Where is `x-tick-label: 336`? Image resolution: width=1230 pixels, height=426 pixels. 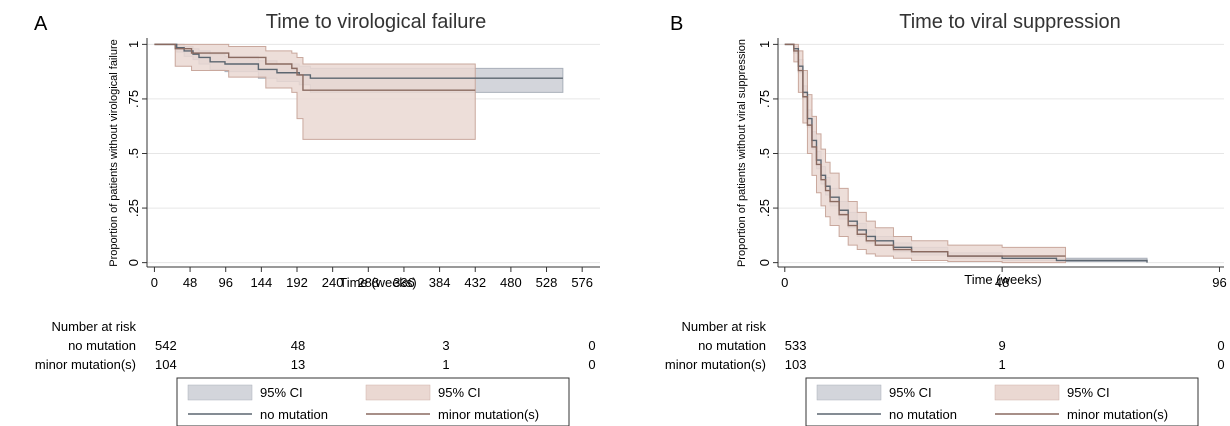 x-tick-label: 336 is located at coordinates (404, 282).